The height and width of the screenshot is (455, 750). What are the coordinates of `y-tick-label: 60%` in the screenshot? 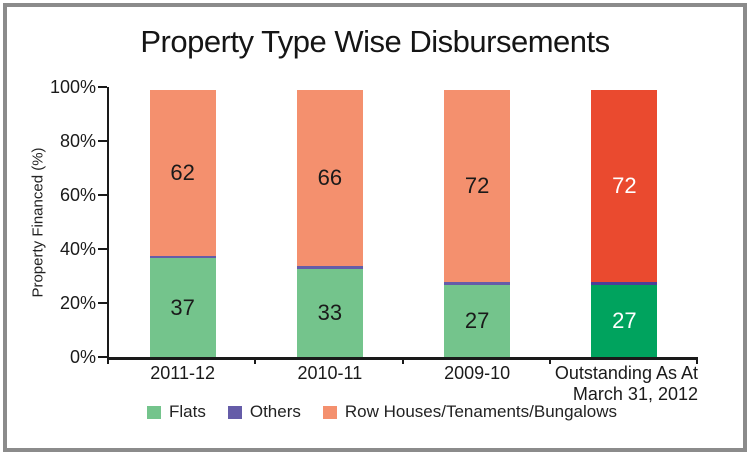 It's located at (77, 195).